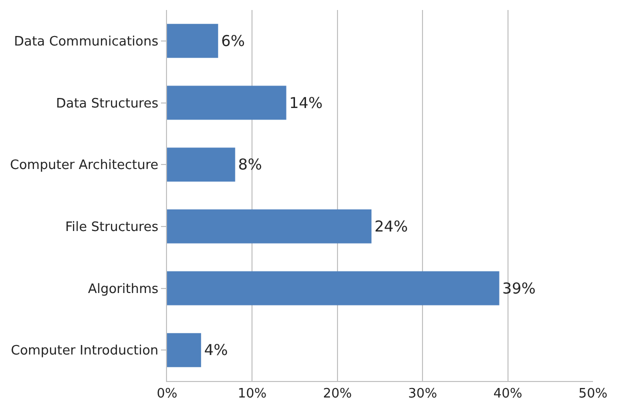 This screenshot has width=618, height=412. What do you see at coordinates (423, 394) in the screenshot?
I see `x-tick-label: 30%` at bounding box center [423, 394].